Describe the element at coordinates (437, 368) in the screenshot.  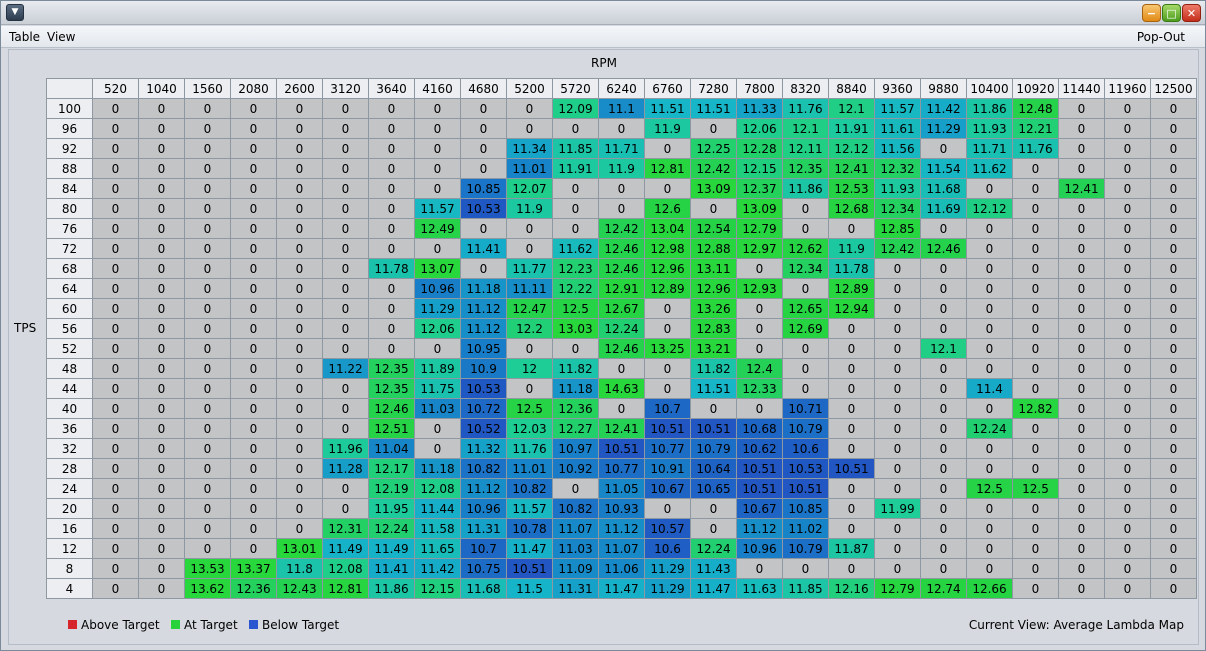
I see `map-cell: 11.89` at that location.